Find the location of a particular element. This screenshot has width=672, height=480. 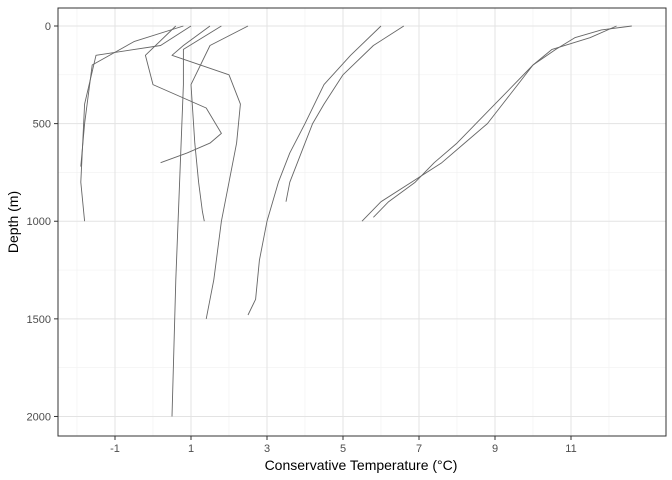

y-axis-ticks: 0 500 1000 1500 2000 is located at coordinates (42, 222).